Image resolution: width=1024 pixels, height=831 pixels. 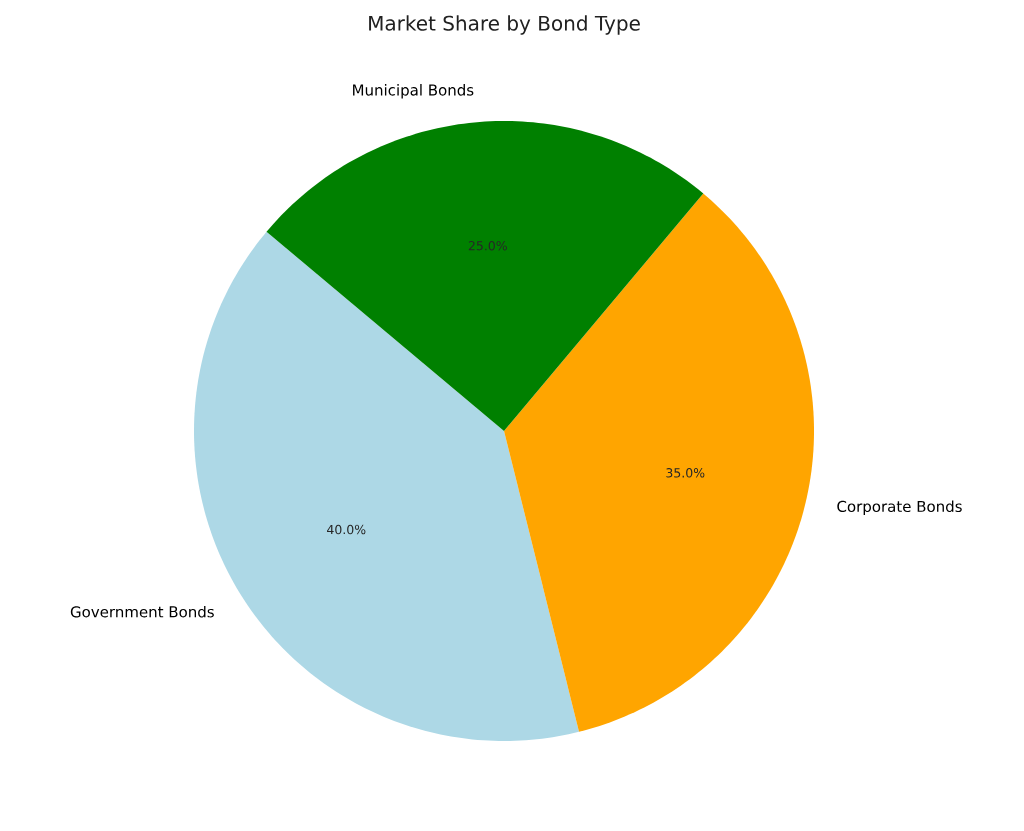 What do you see at coordinates (346, 529) in the screenshot?
I see `data-label: 40.0%` at bounding box center [346, 529].